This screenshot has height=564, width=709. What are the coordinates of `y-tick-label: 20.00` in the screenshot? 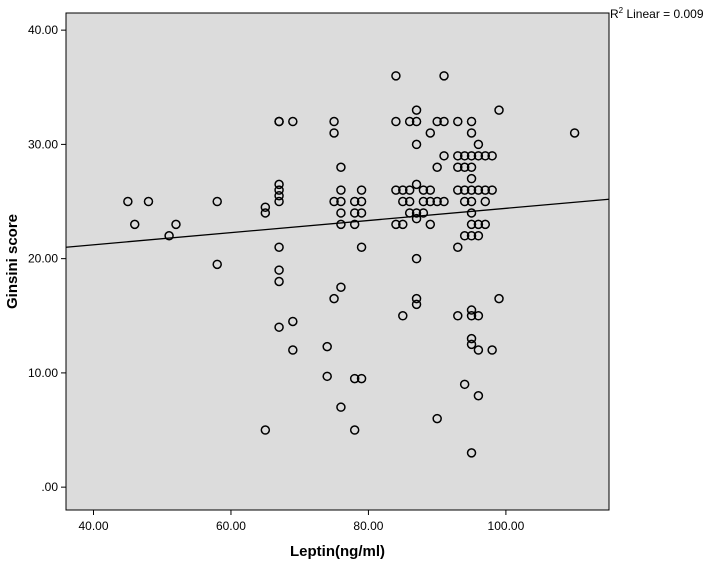 It's located at (43, 259).